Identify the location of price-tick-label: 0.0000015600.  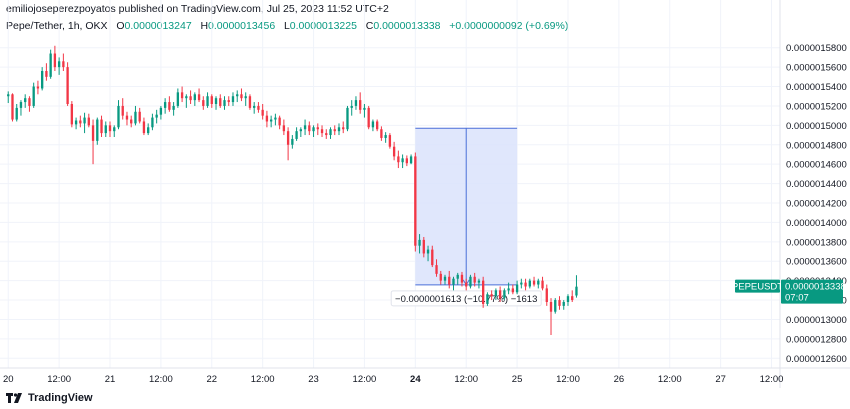
(816, 68).